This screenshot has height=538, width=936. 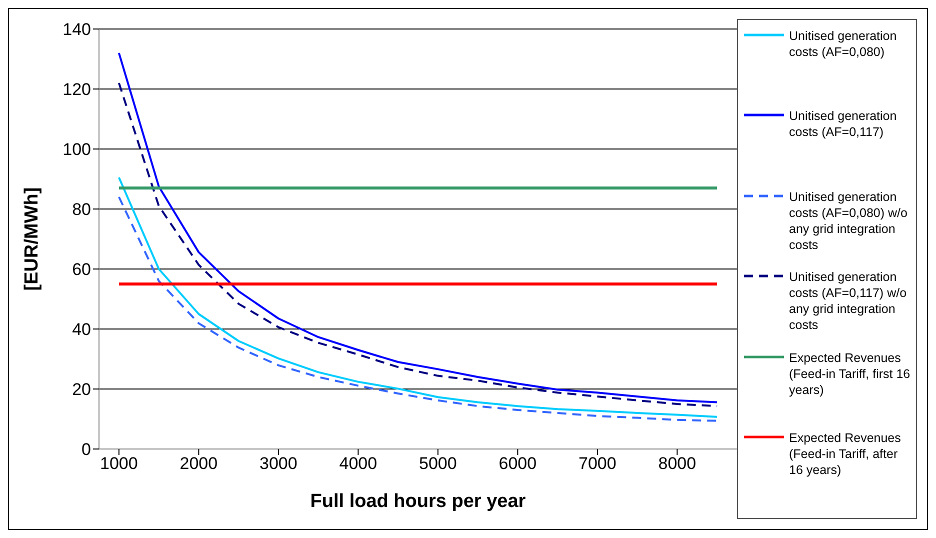 What do you see at coordinates (32, 239) in the screenshot?
I see `y-axis-title: [EUR/MWh]` at bounding box center [32, 239].